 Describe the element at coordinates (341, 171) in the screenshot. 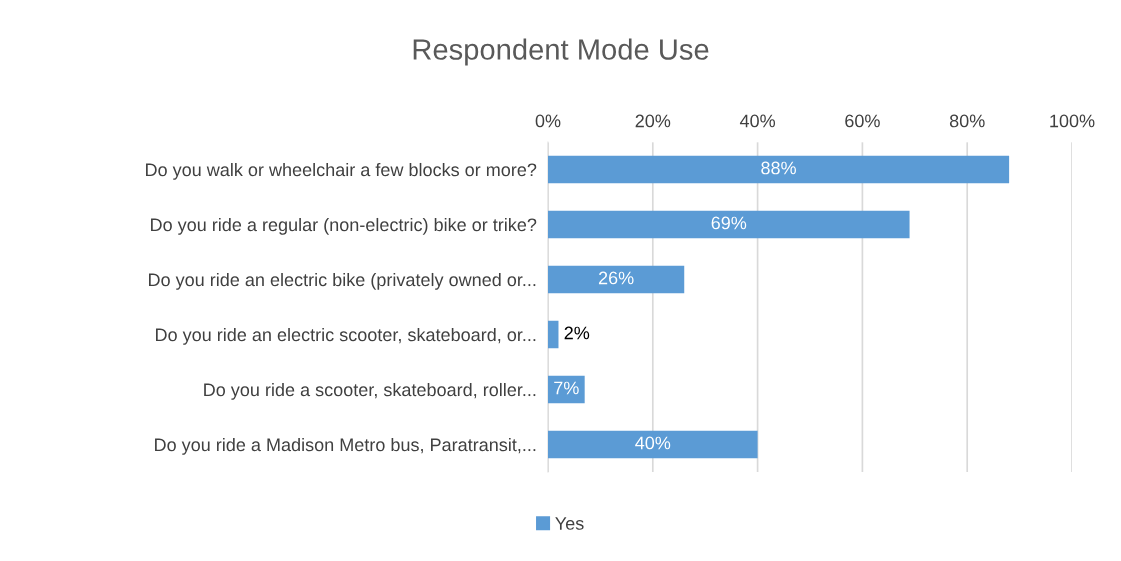

I see `y-tick-label: Do you walk or wheelchair a few blocks or more?` at that location.